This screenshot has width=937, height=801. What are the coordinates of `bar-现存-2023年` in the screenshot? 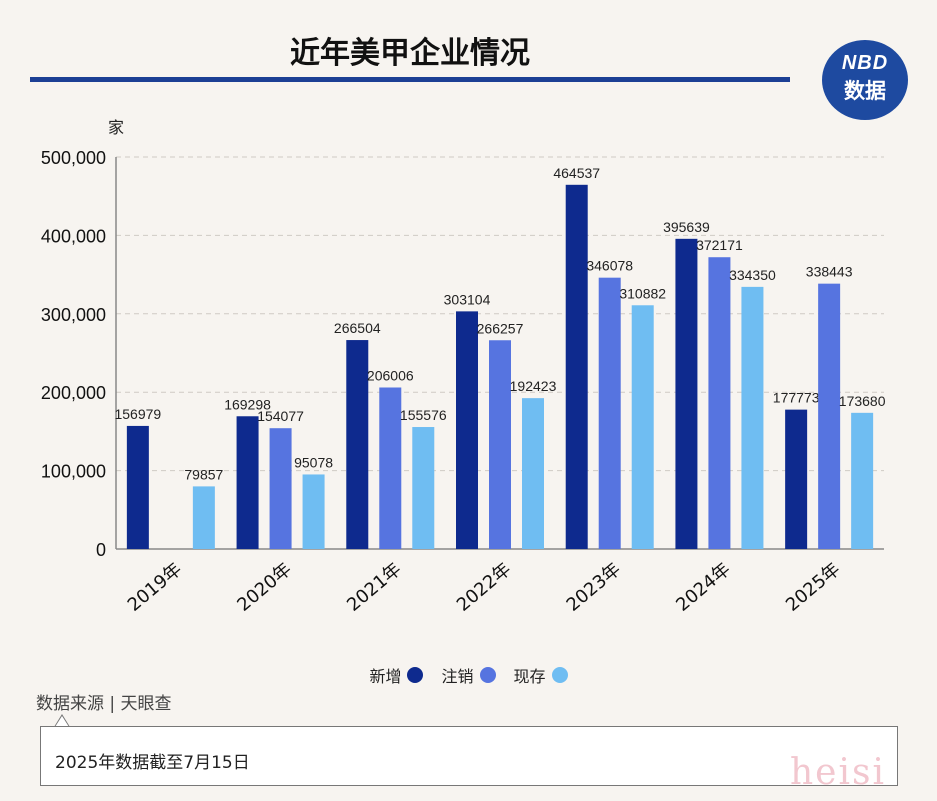 It's located at (642, 427).